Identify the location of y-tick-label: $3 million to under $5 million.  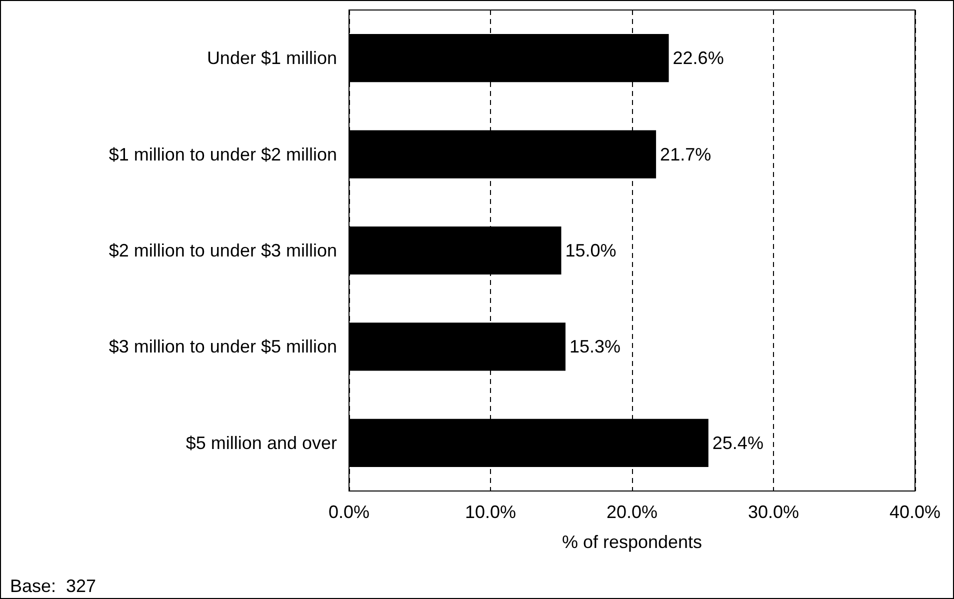
(222, 346).